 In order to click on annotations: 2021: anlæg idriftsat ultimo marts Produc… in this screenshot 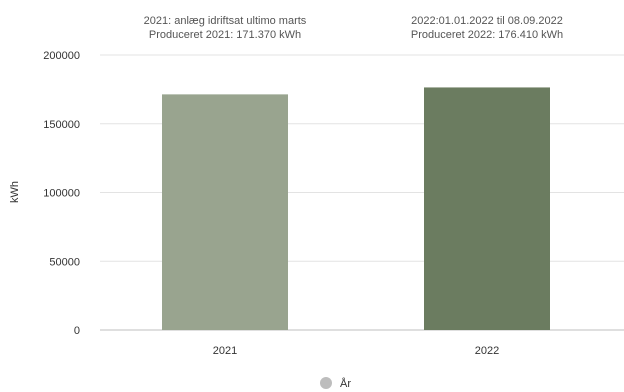, I will do `click(353, 28)`.